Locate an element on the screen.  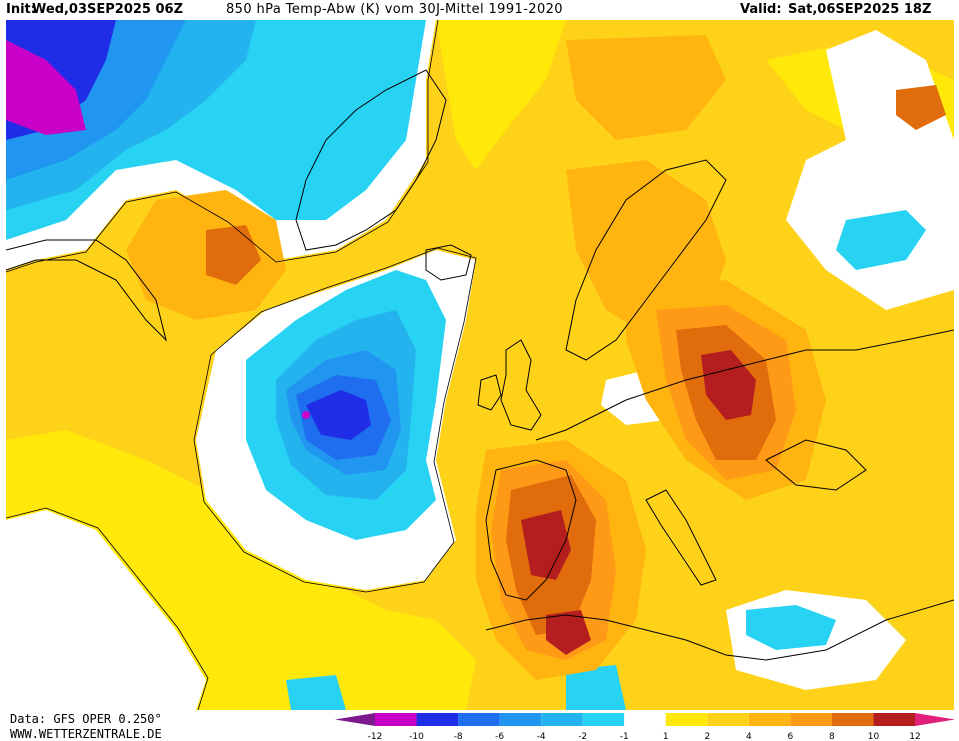
coastline-scandinavia is located at coordinates (646, 260).